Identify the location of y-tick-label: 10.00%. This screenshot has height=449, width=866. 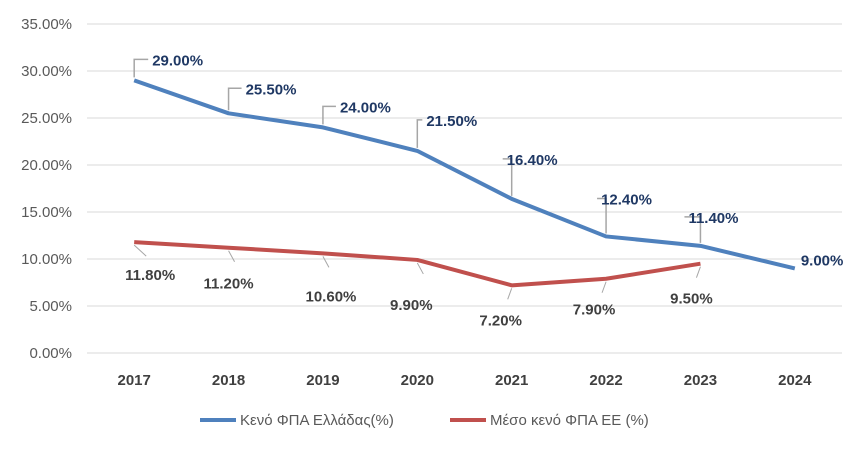
(46, 259).